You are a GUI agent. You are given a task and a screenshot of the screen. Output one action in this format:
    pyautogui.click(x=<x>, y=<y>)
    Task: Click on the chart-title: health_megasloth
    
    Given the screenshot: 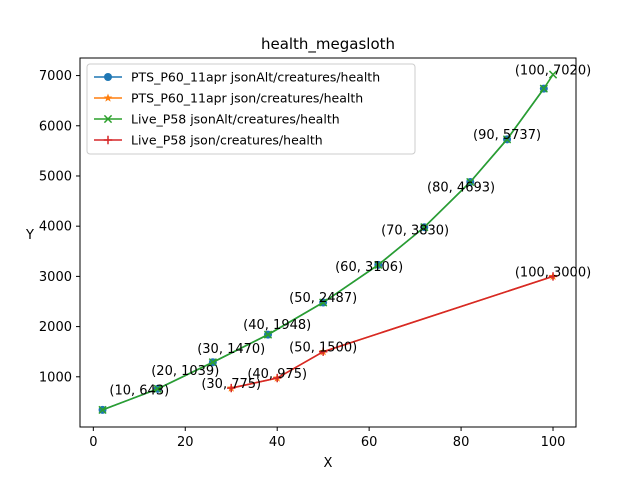 What is the action you would take?
    pyautogui.click(x=328, y=44)
    